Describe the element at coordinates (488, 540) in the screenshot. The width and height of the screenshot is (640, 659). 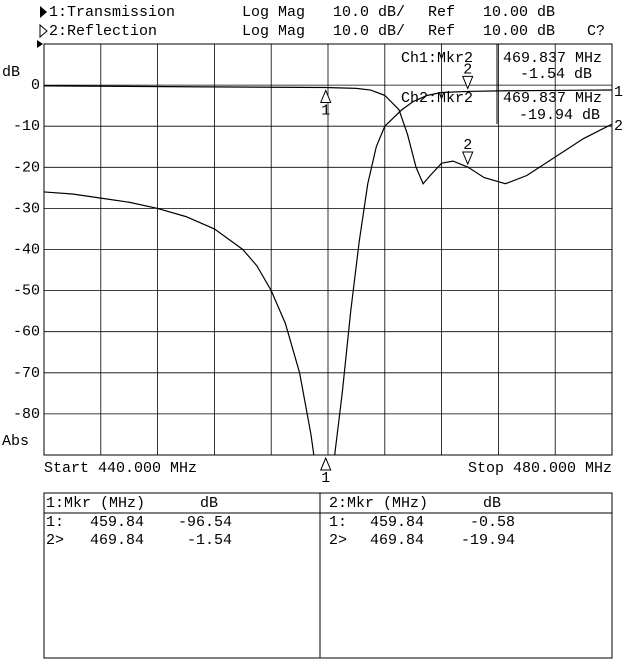
I see `cell: -19.94` at that location.